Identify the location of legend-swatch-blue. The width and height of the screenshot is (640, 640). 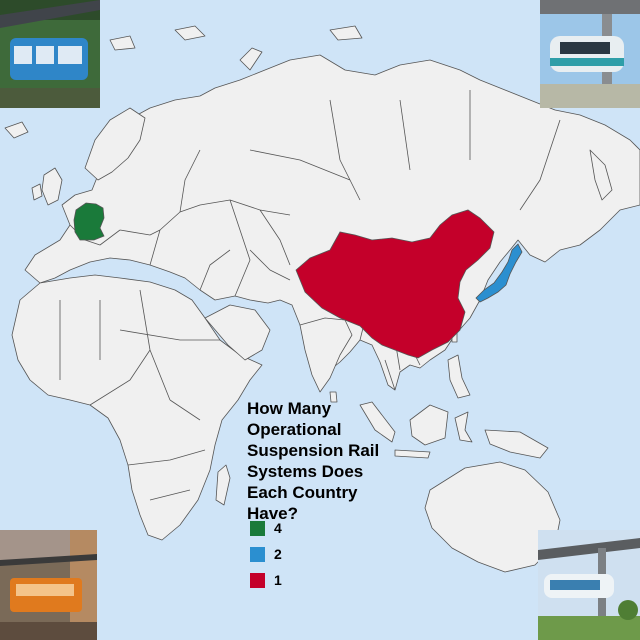
(257, 554).